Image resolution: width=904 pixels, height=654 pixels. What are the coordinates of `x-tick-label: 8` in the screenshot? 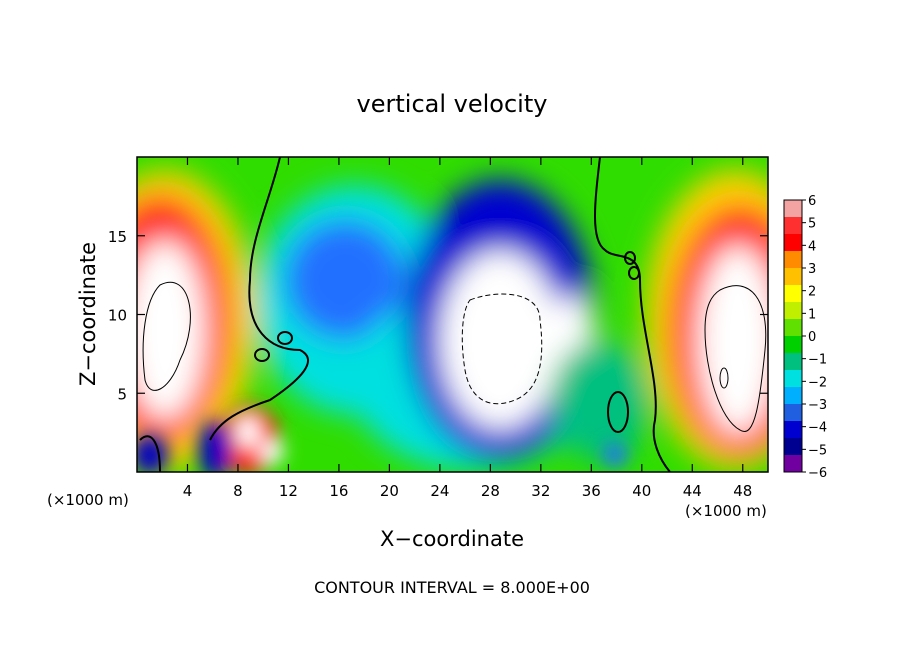 It's located at (238, 491).